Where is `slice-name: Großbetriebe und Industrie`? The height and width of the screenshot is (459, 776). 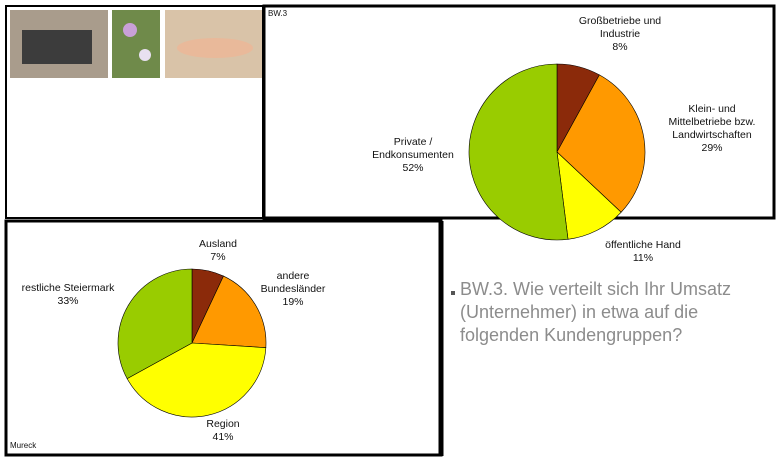 slice-name: Großbetriebe und Industrie is located at coordinates (620, 27).